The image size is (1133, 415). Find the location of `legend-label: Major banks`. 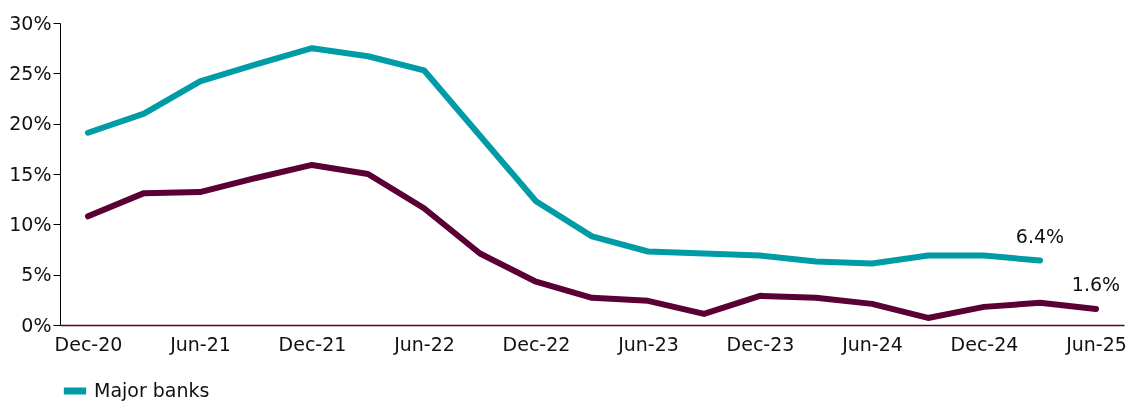

legend-label: Major banks is located at coordinates (152, 390).